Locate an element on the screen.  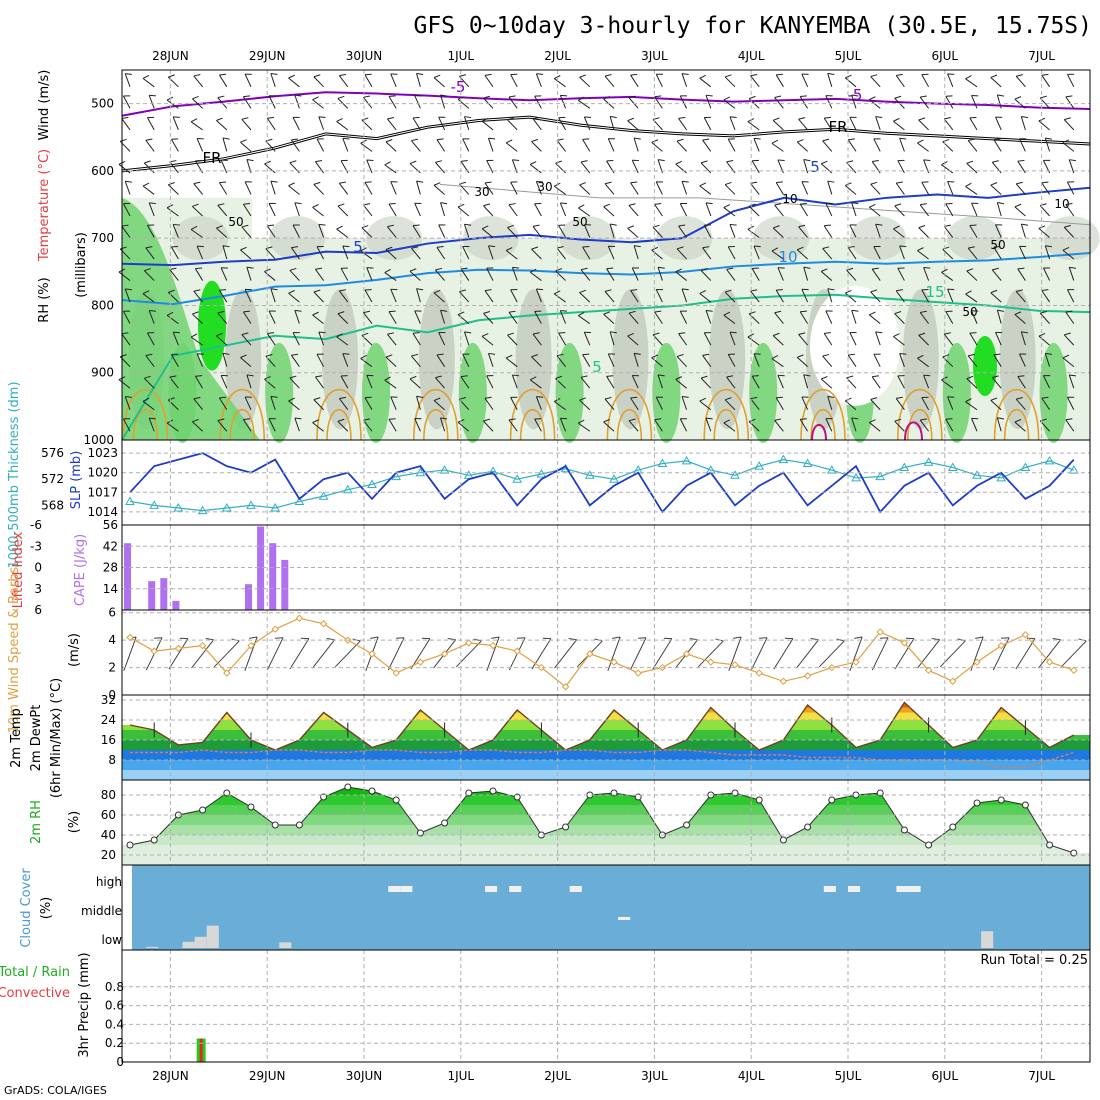
li-ytick-4: 6 is located at coordinates (38, 610).